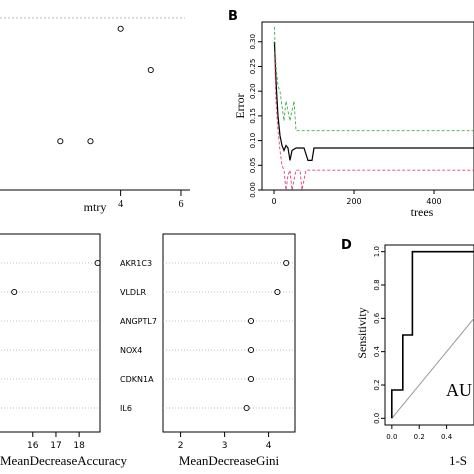 This screenshot has height=474, width=474. Describe the element at coordinates (253, 190) in the screenshot. I see `error-y-tick-label: 0.00` at that location.